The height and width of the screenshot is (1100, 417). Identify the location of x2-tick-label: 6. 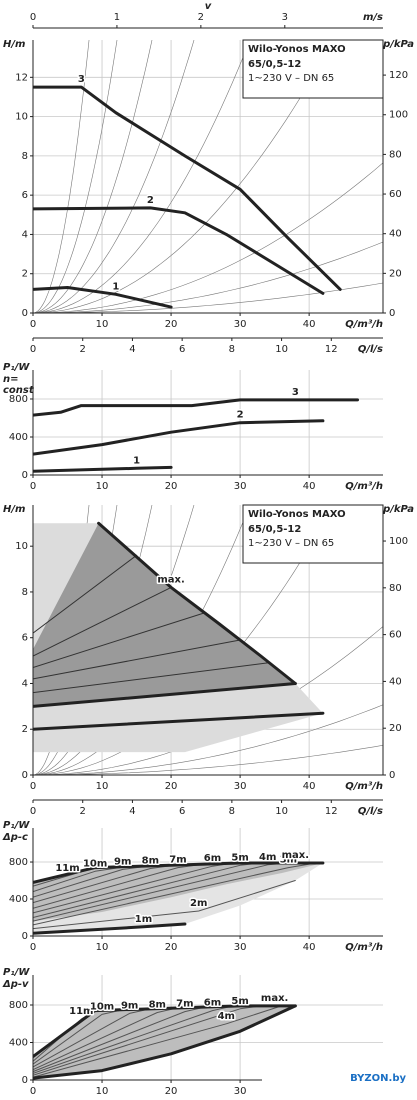
(182, 811).